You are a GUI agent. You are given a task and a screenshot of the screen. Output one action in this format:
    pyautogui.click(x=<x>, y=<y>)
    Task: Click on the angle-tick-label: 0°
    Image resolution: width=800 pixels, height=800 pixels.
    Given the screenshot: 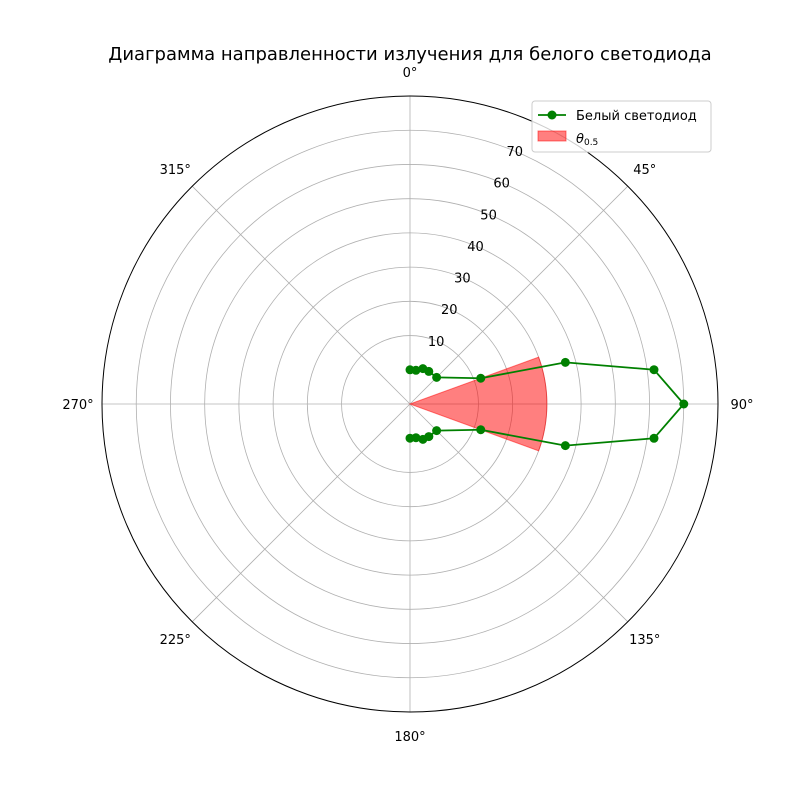 What is the action you would take?
    pyautogui.click(x=410, y=73)
    